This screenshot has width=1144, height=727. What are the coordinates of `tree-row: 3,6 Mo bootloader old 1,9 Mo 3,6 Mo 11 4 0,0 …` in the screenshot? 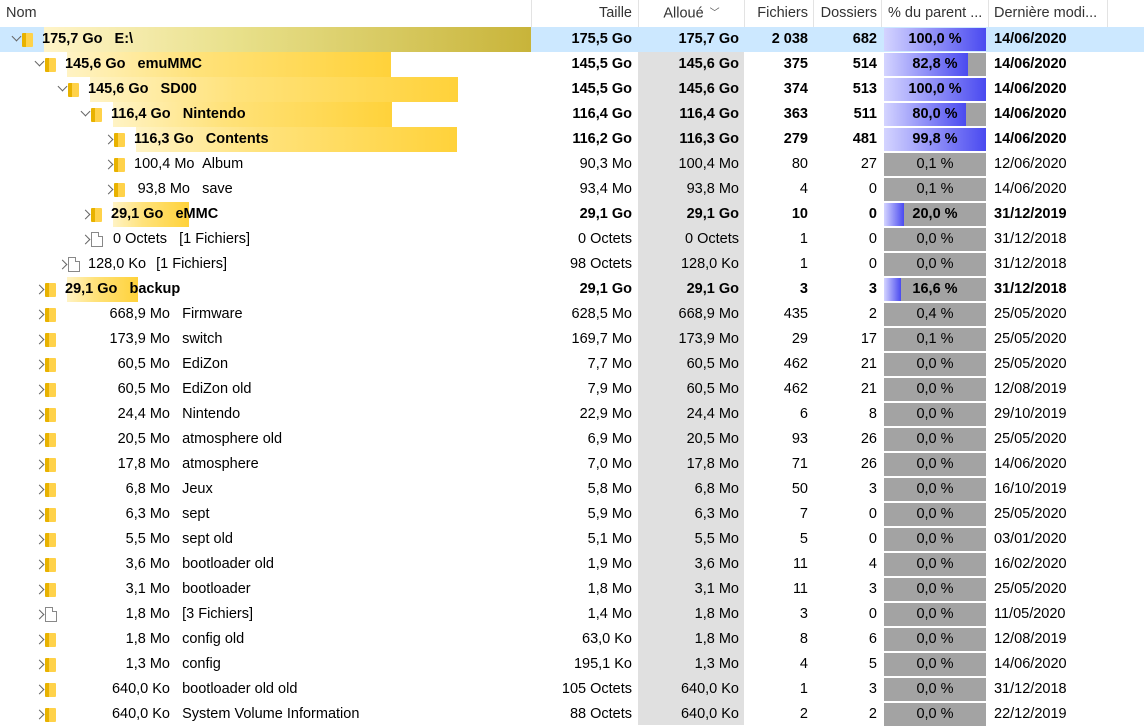 It's located at (572, 564).